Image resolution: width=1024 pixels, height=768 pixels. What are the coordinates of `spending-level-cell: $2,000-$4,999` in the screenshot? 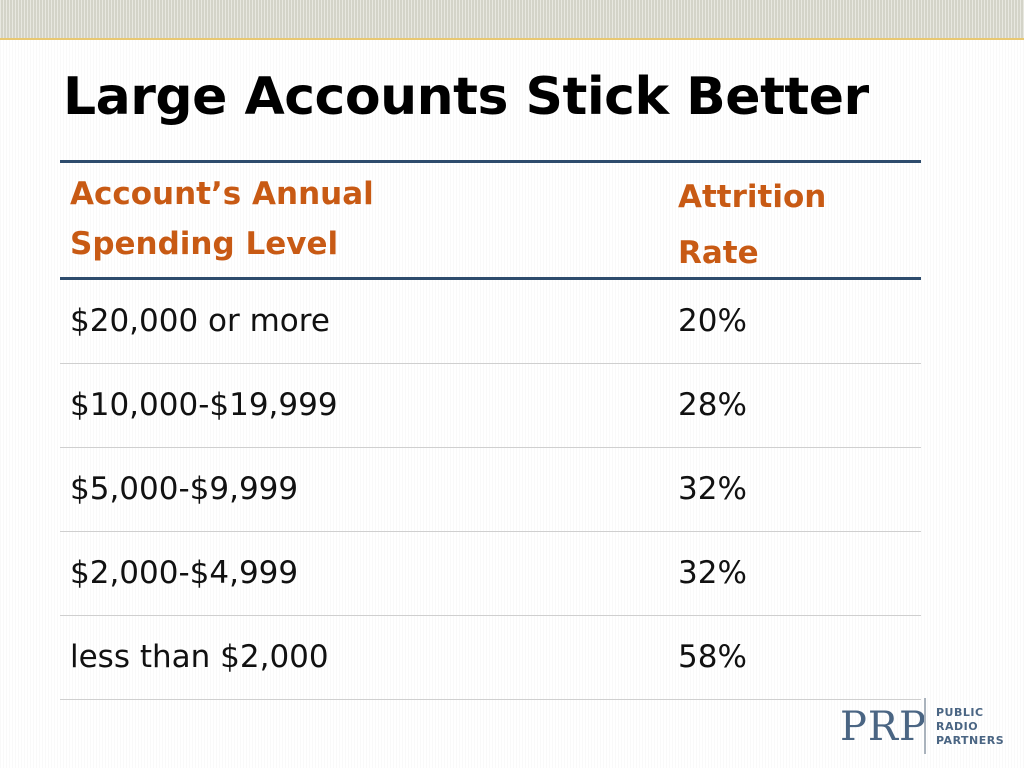 It's located at (184, 573).